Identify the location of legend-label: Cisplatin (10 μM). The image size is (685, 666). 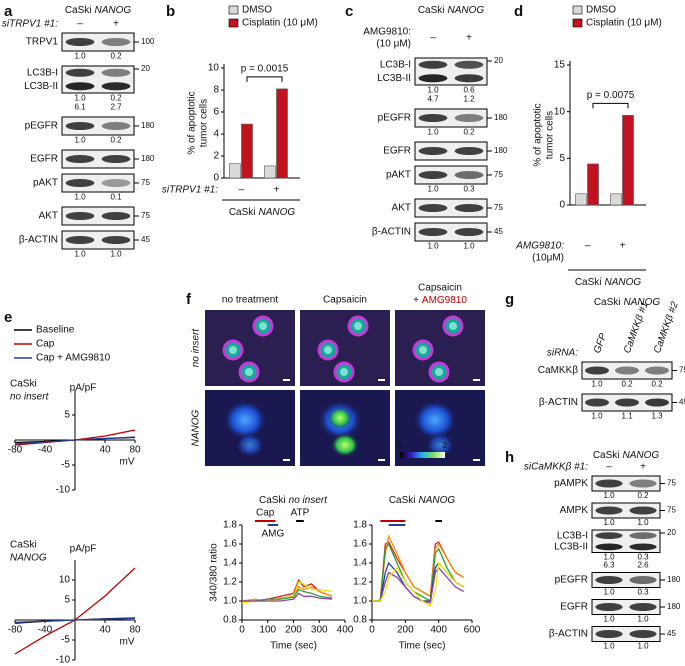
(624, 23).